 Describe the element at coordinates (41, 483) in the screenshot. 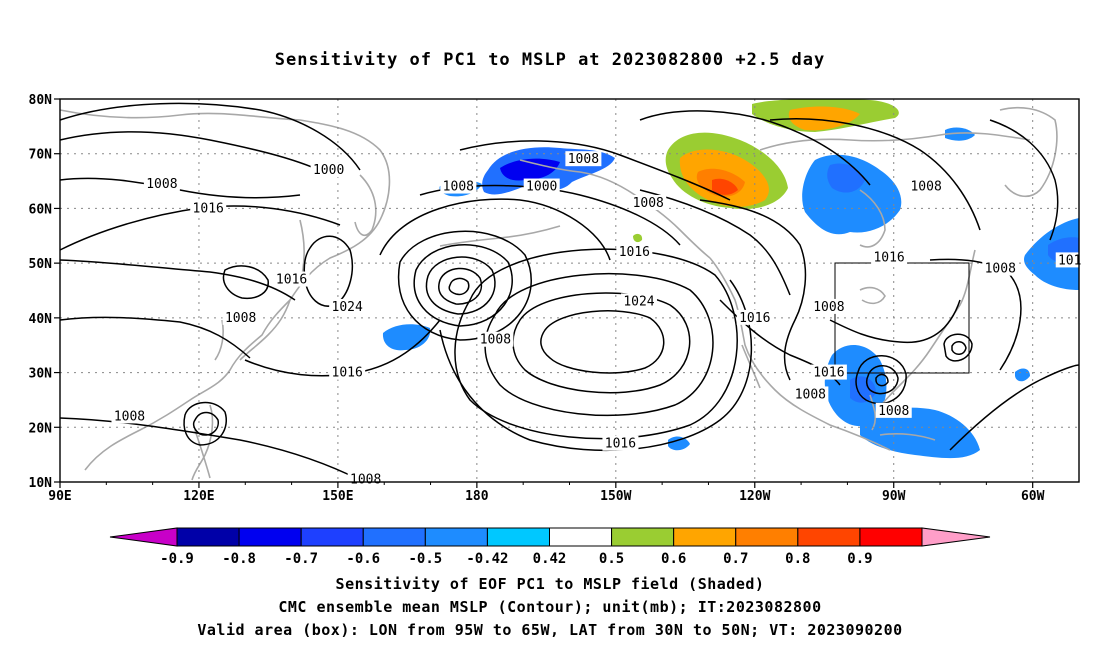

I see `lat-tick-label: 10N` at that location.